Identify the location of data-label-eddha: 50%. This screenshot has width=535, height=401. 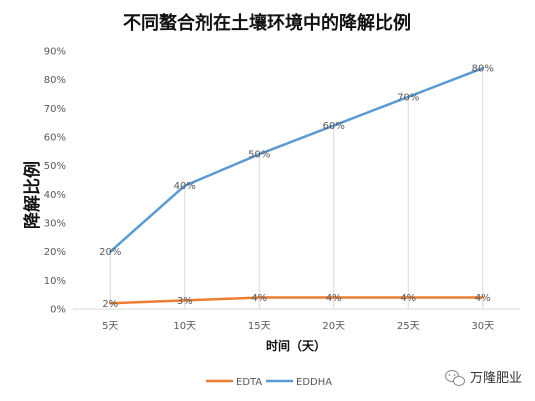
(259, 155).